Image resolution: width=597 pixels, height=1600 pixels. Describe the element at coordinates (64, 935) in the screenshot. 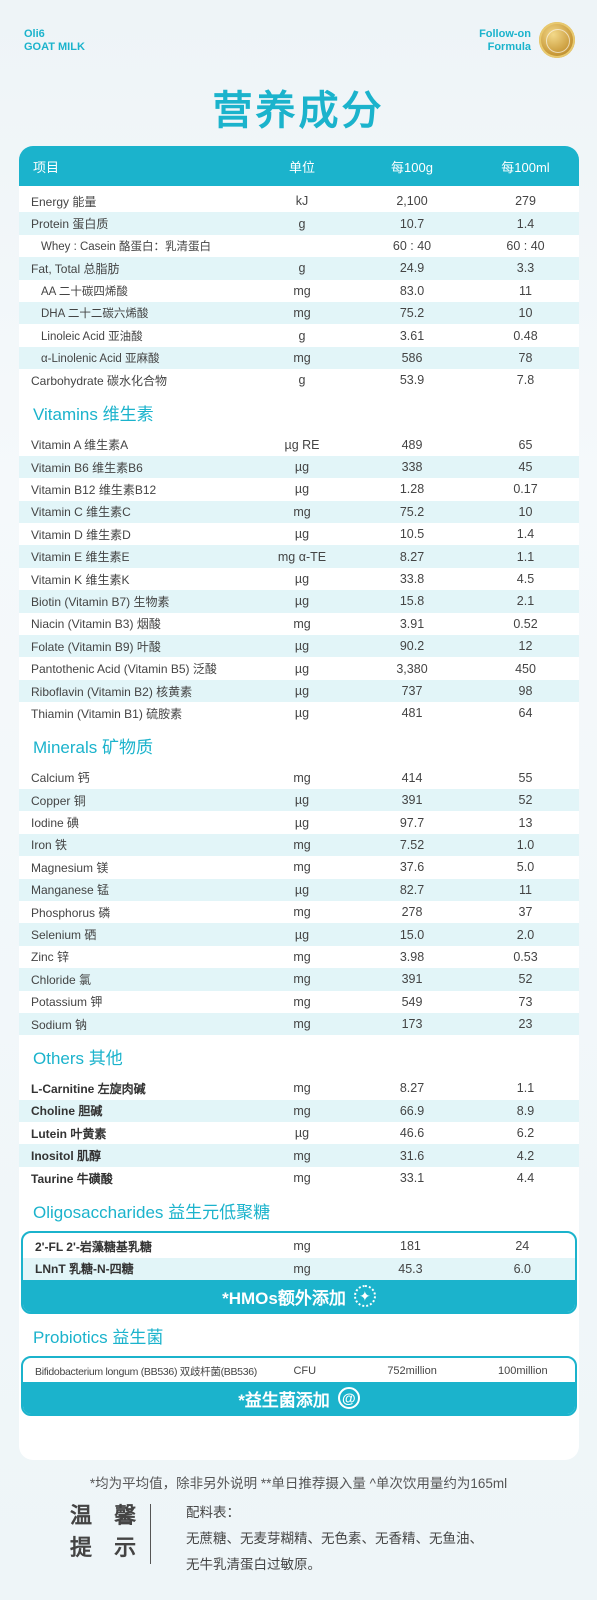

I see `nutrient-name: Selenium 硒` at that location.